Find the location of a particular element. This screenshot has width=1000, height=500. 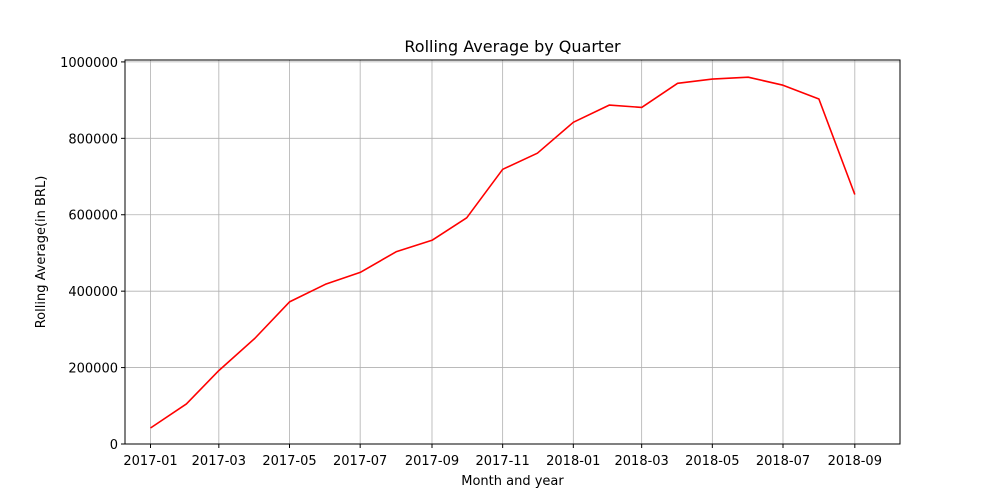

x-tick-label: 2017-11 is located at coordinates (502, 461).